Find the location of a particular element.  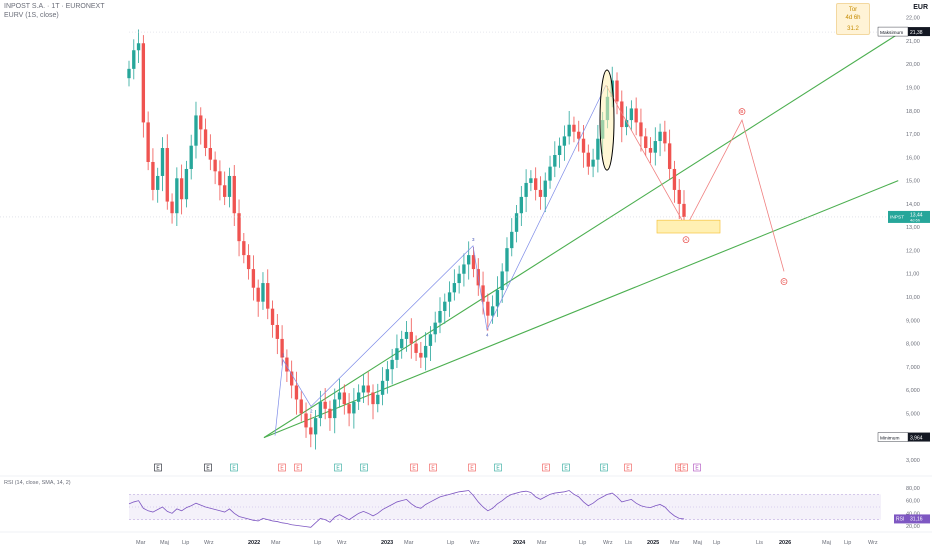

min-price-tag: Minimum 3,964 is located at coordinates (903, 437).